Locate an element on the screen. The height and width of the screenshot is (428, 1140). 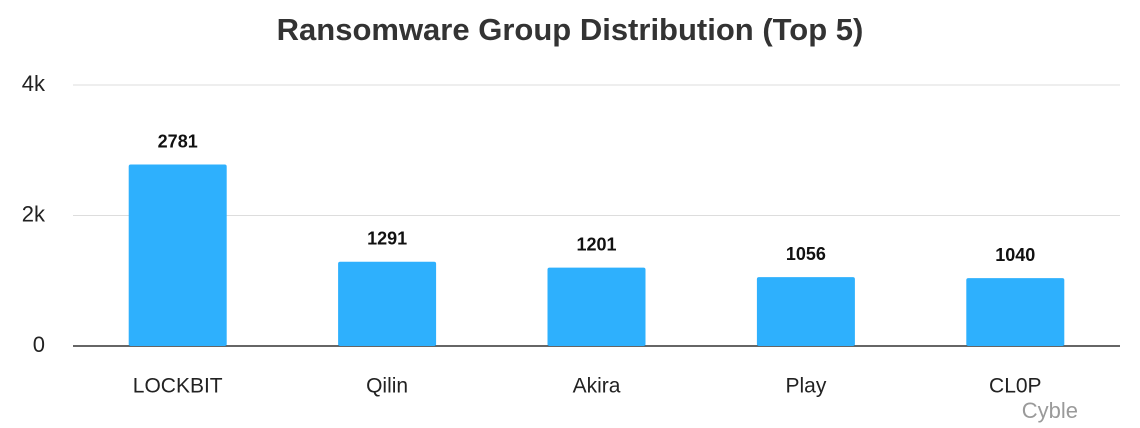
x-tick-label: Akira is located at coordinates (597, 386).